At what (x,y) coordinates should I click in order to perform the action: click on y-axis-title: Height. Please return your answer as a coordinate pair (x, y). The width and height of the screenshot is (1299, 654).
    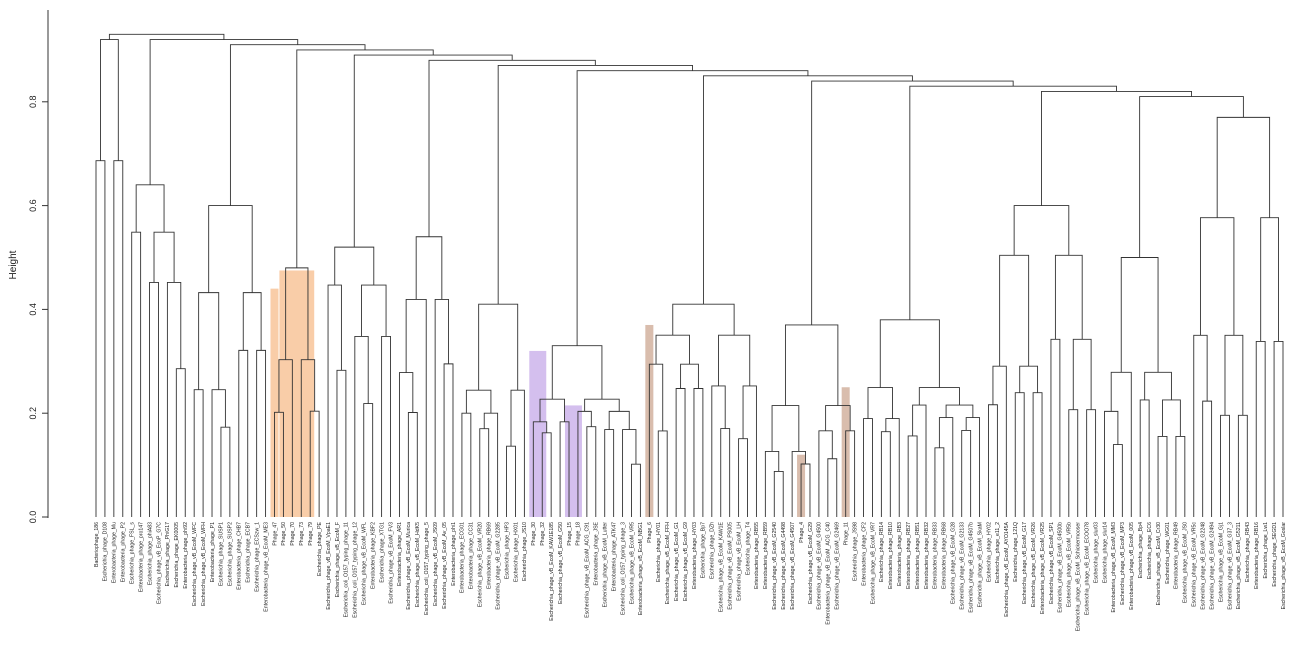
    Looking at the image, I should click on (13, 264).